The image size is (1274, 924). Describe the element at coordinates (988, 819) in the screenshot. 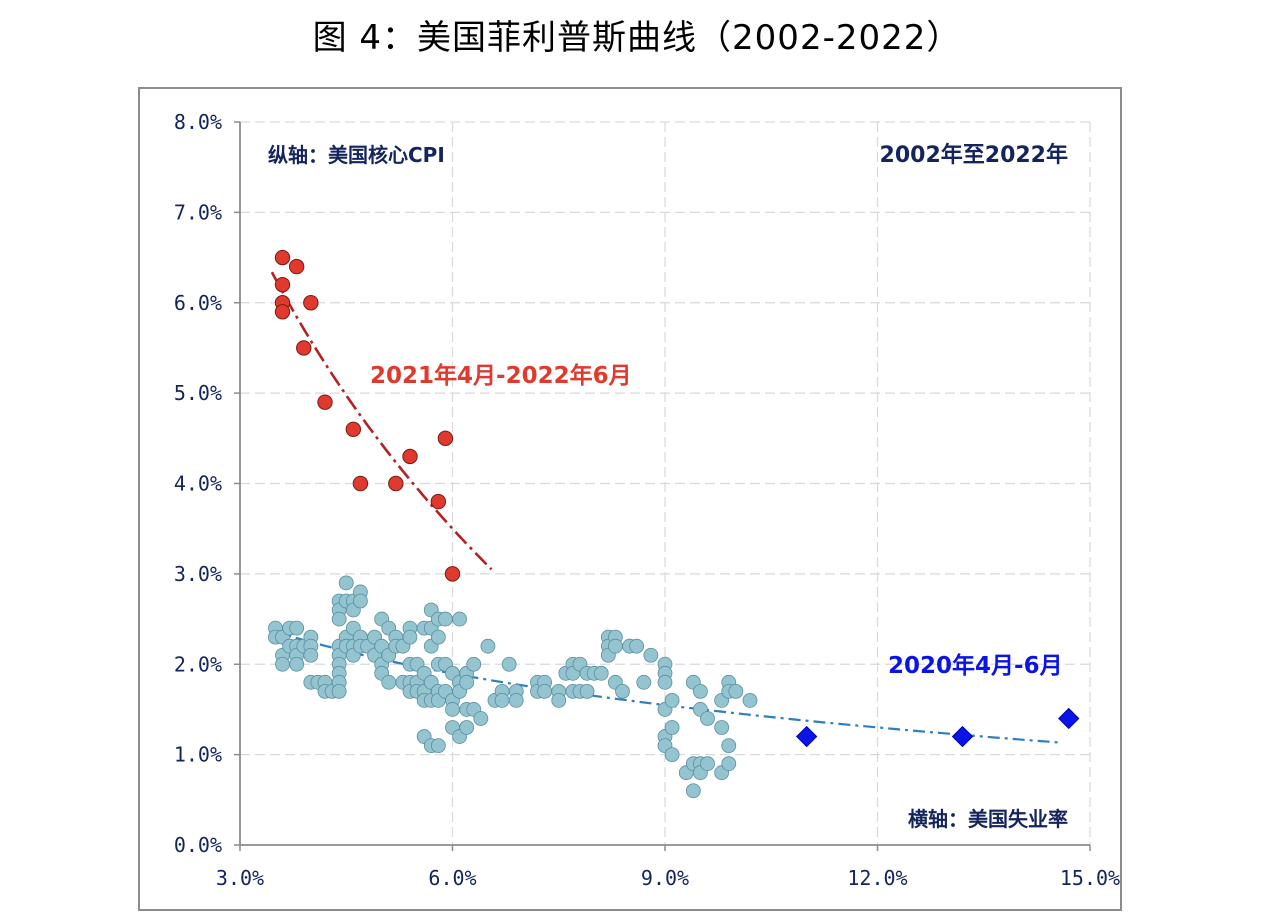

I see `x-axis-label: 横轴：美国失业率` at that location.